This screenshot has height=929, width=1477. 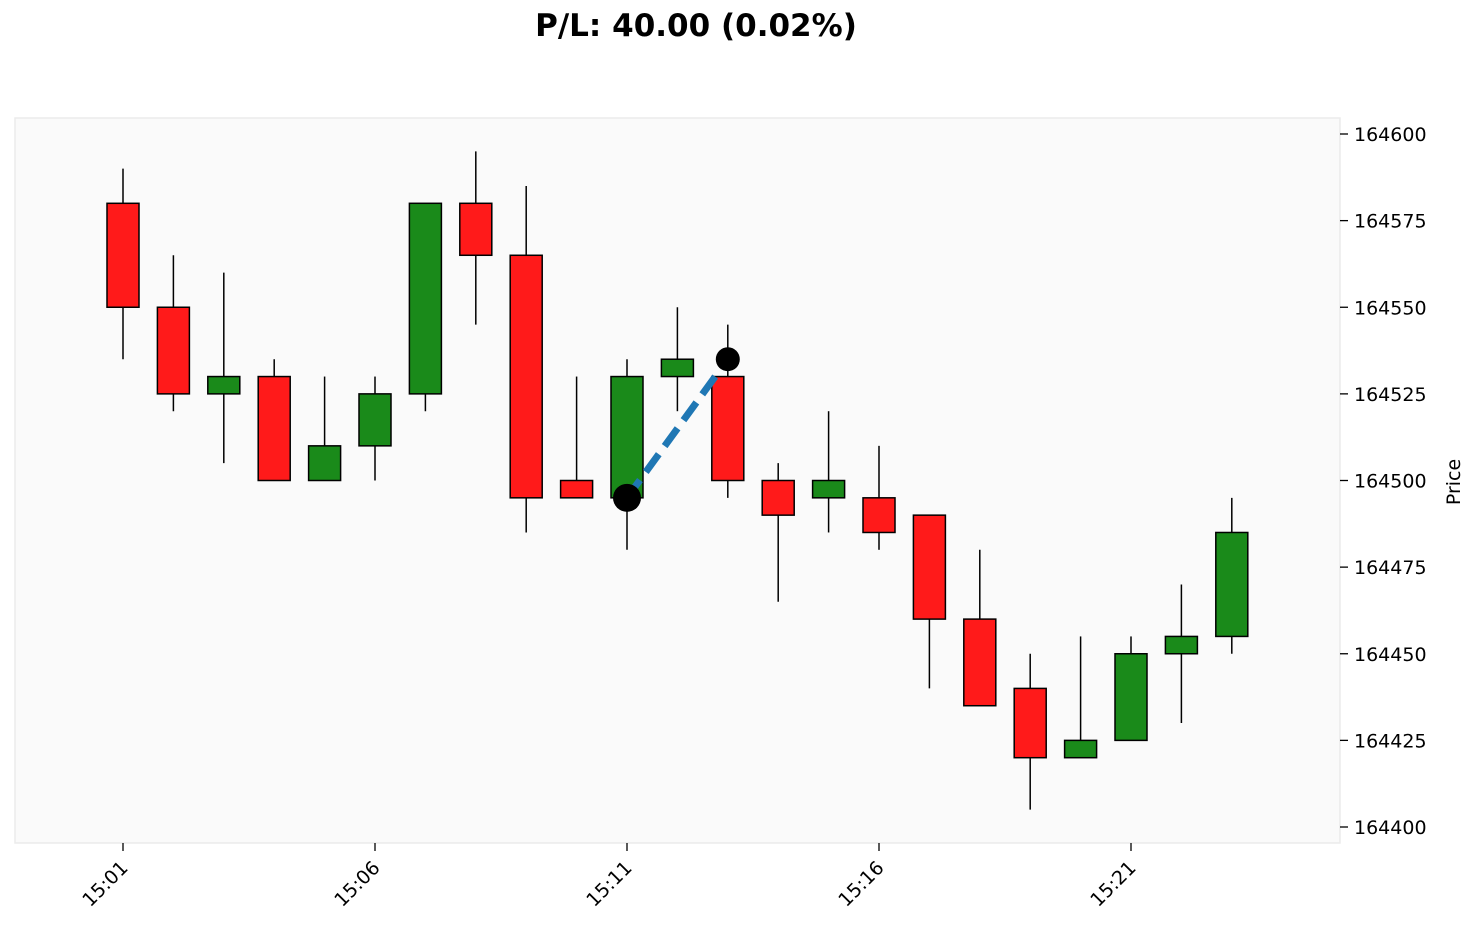 I want to click on x-axis: 15:01 15:06 15:11 15:16 15:21, so click(x=609, y=877).